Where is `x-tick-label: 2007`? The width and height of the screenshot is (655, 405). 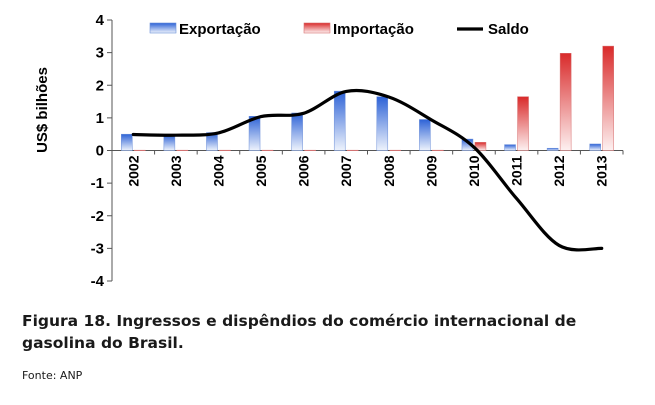
x-tick-label: 2007 is located at coordinates (346, 170).